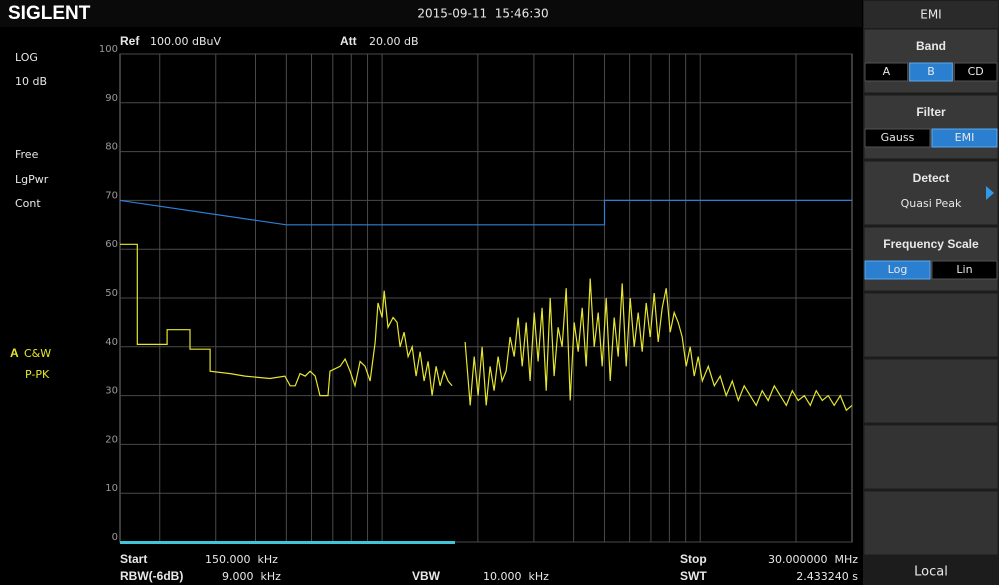 The height and width of the screenshot is (585, 999). What do you see at coordinates (115, 537) in the screenshot?
I see `y-tick-label: 0` at bounding box center [115, 537].